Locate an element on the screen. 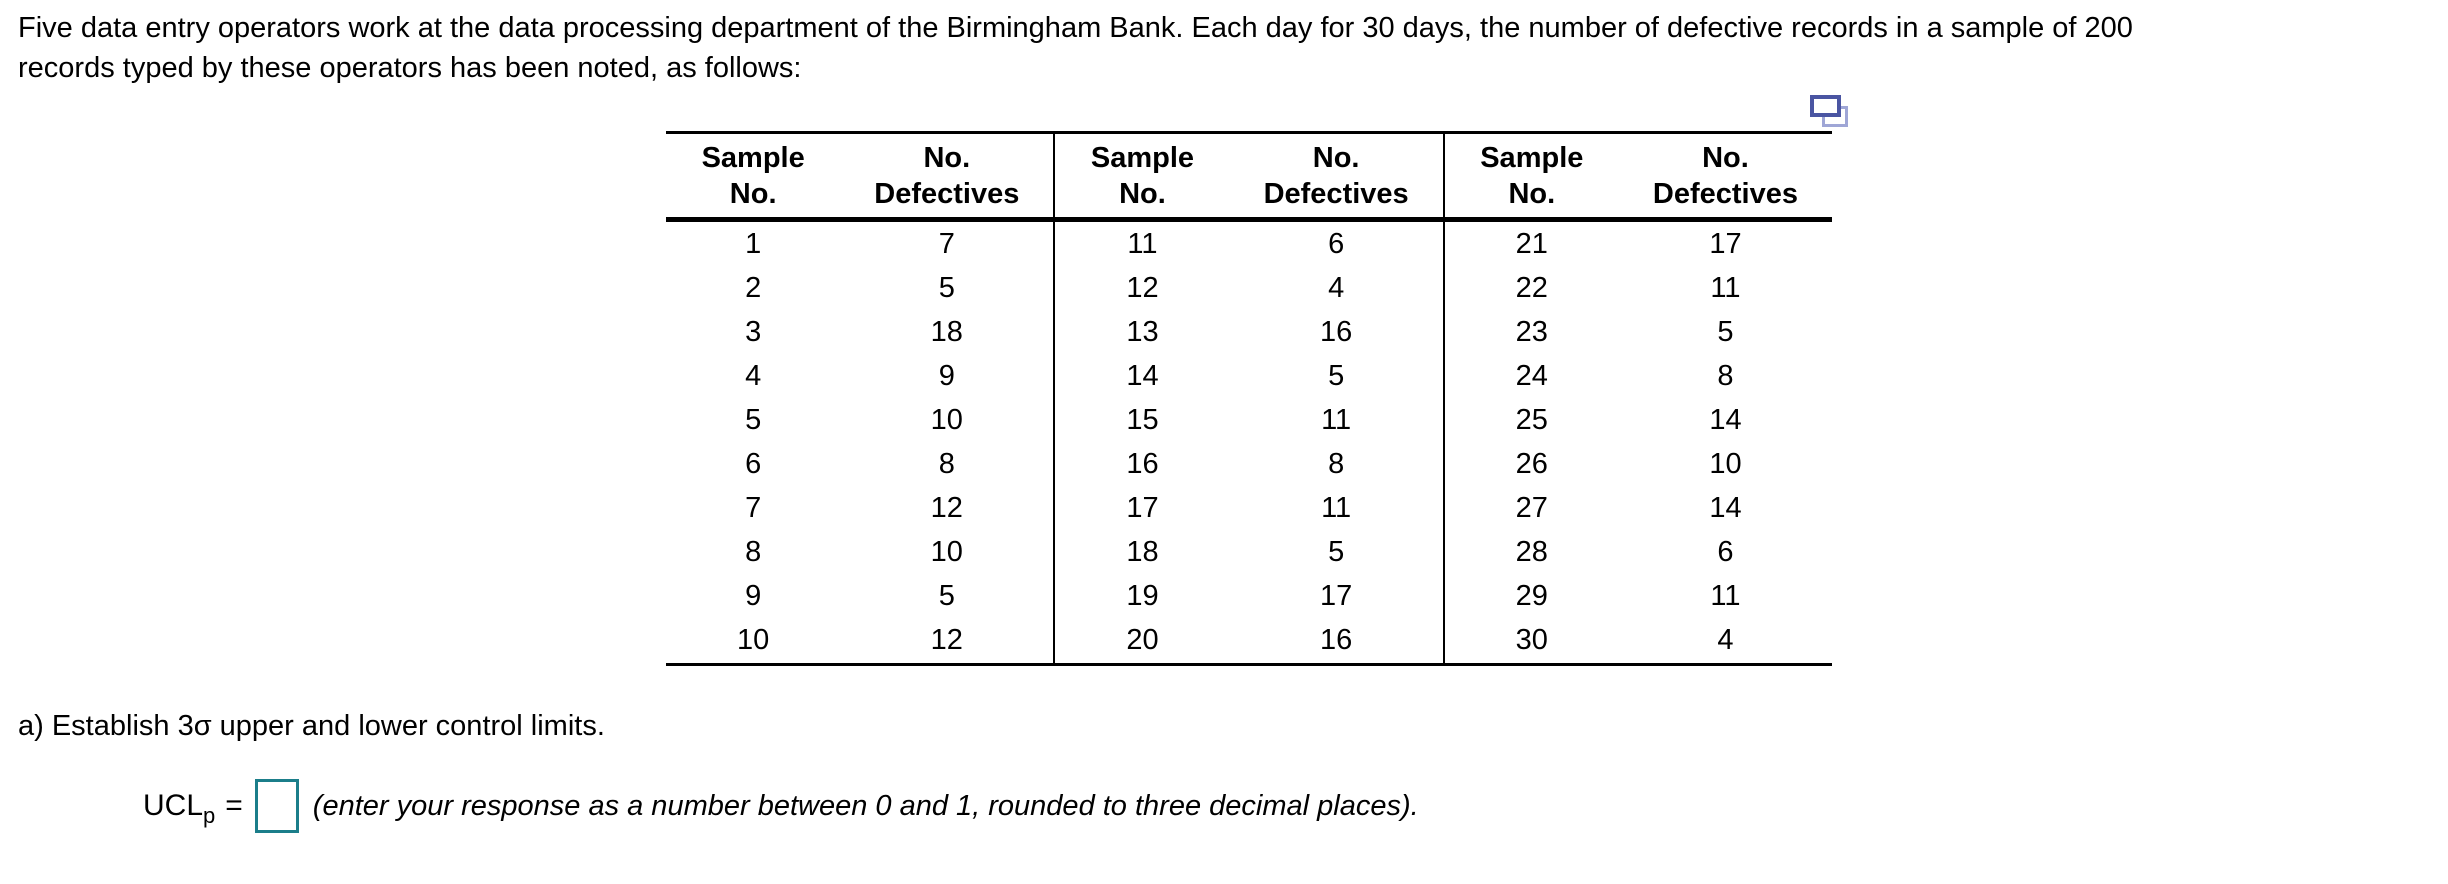  table-row: 21 17 is located at coordinates (1638, 244).